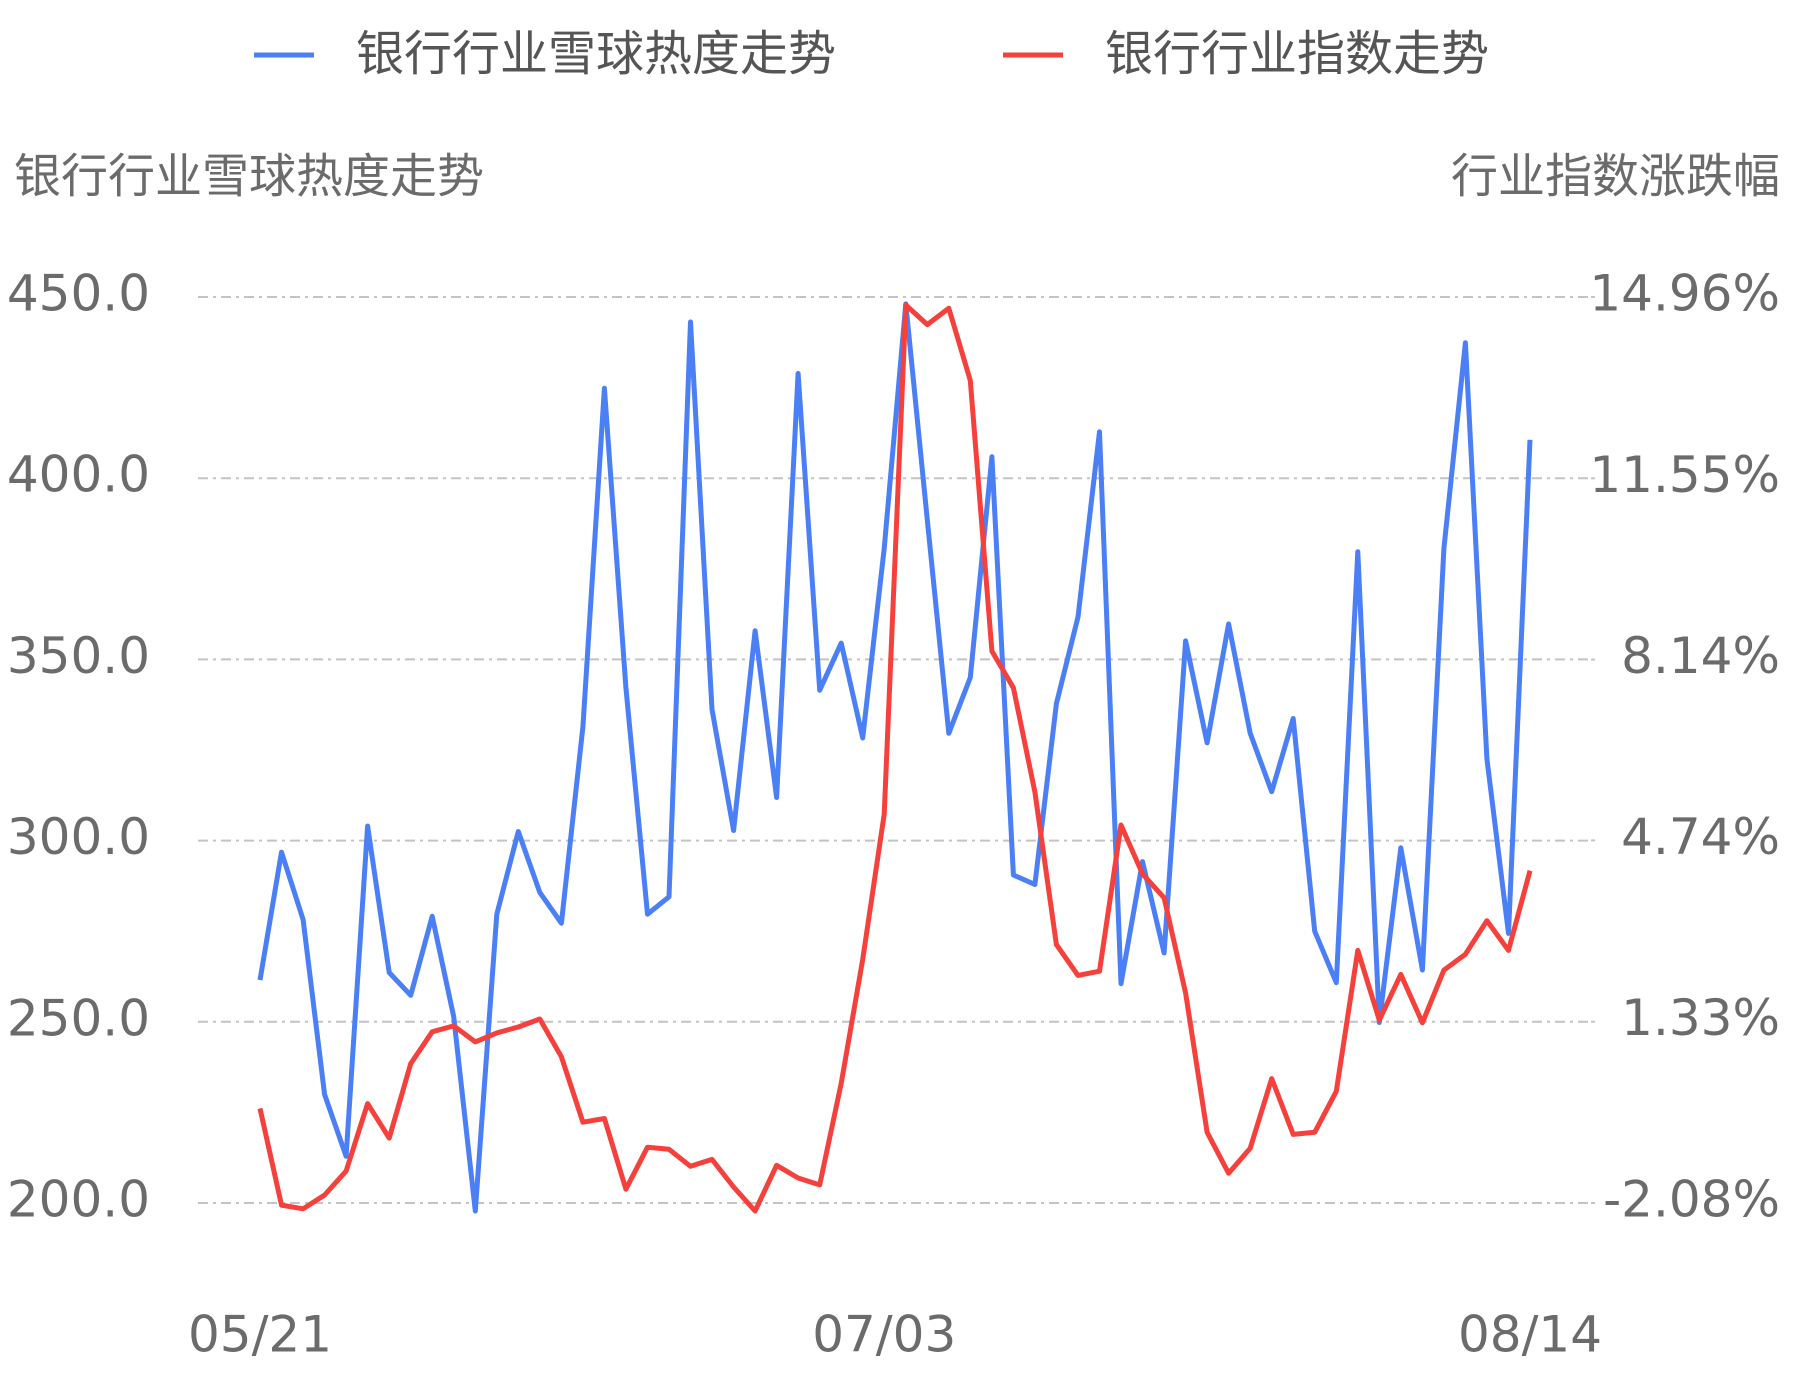  What do you see at coordinates (78, 837) in the screenshot?
I see `y-tick-label: 300.0` at bounding box center [78, 837].